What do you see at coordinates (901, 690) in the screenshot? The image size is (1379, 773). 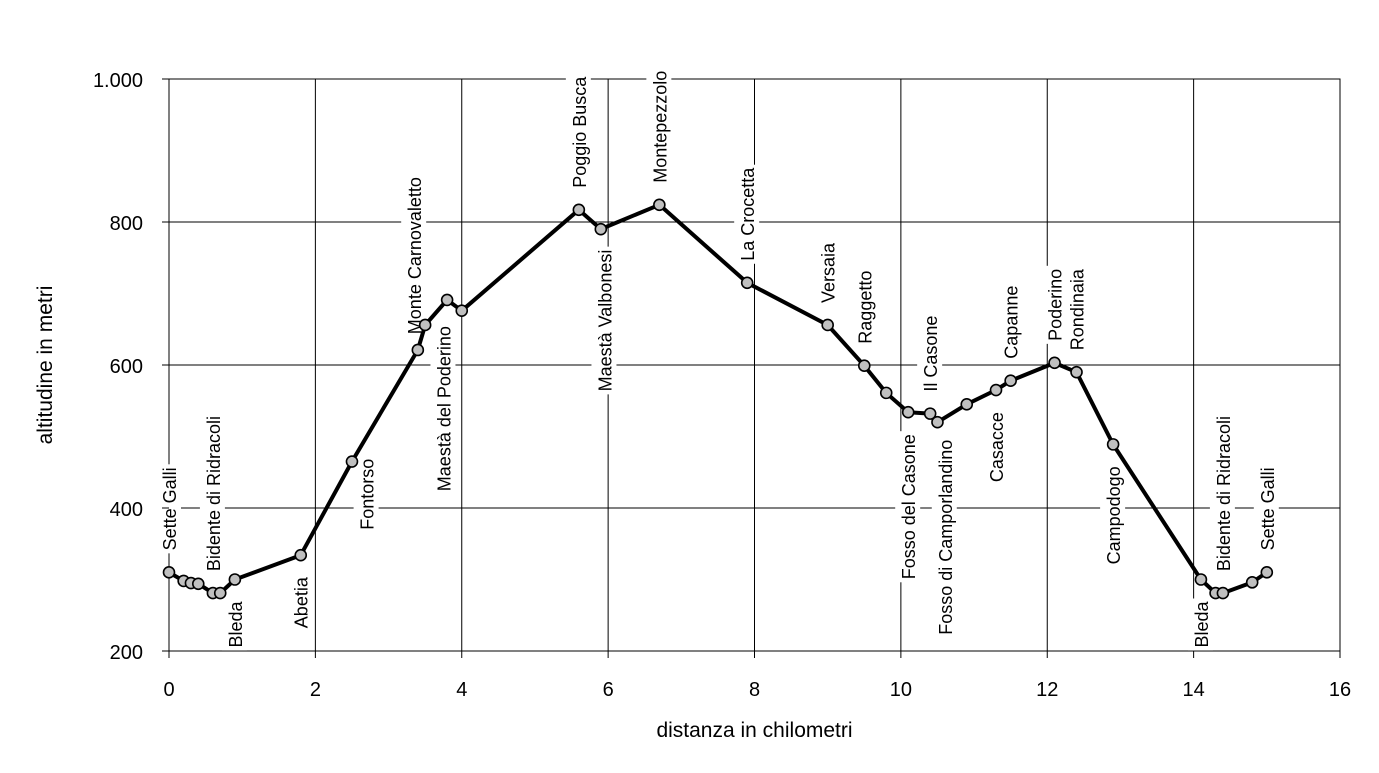 I see `x-tick-label: 10` at bounding box center [901, 690].